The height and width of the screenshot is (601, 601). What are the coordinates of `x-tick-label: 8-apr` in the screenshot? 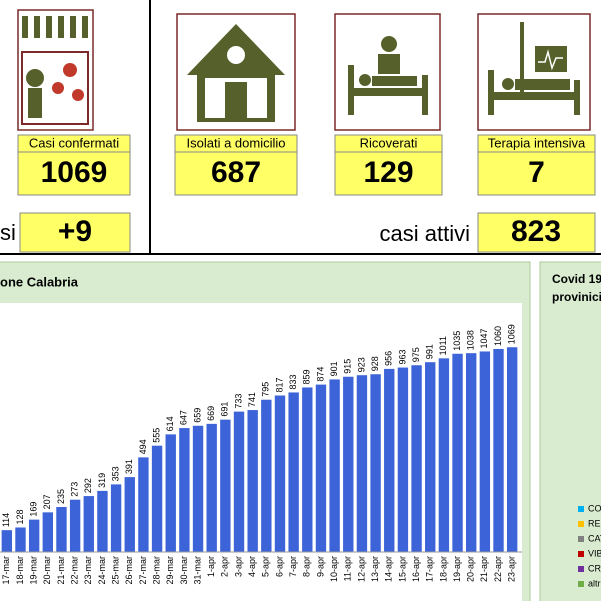 It's located at (307, 566).